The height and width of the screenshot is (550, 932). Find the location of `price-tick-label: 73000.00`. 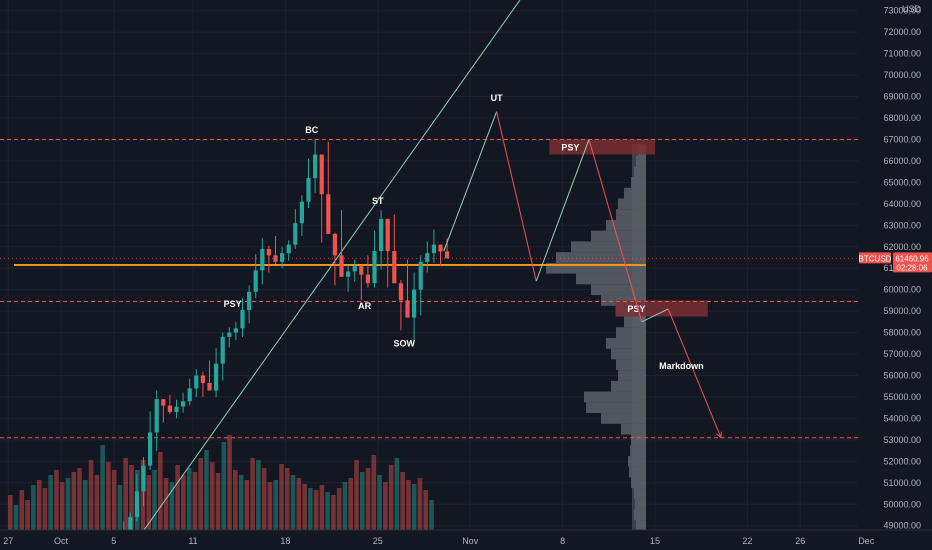

price-tick-label: 73000.00 is located at coordinates (902, 11).